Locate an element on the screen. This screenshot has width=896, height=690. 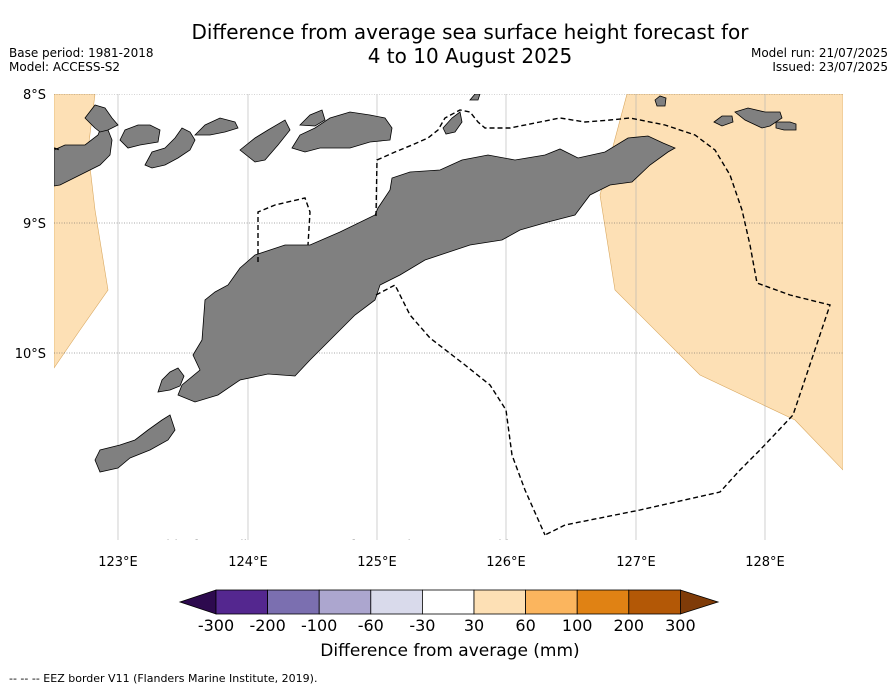
lat-label-8s: 8°S is located at coordinates (34, 95).